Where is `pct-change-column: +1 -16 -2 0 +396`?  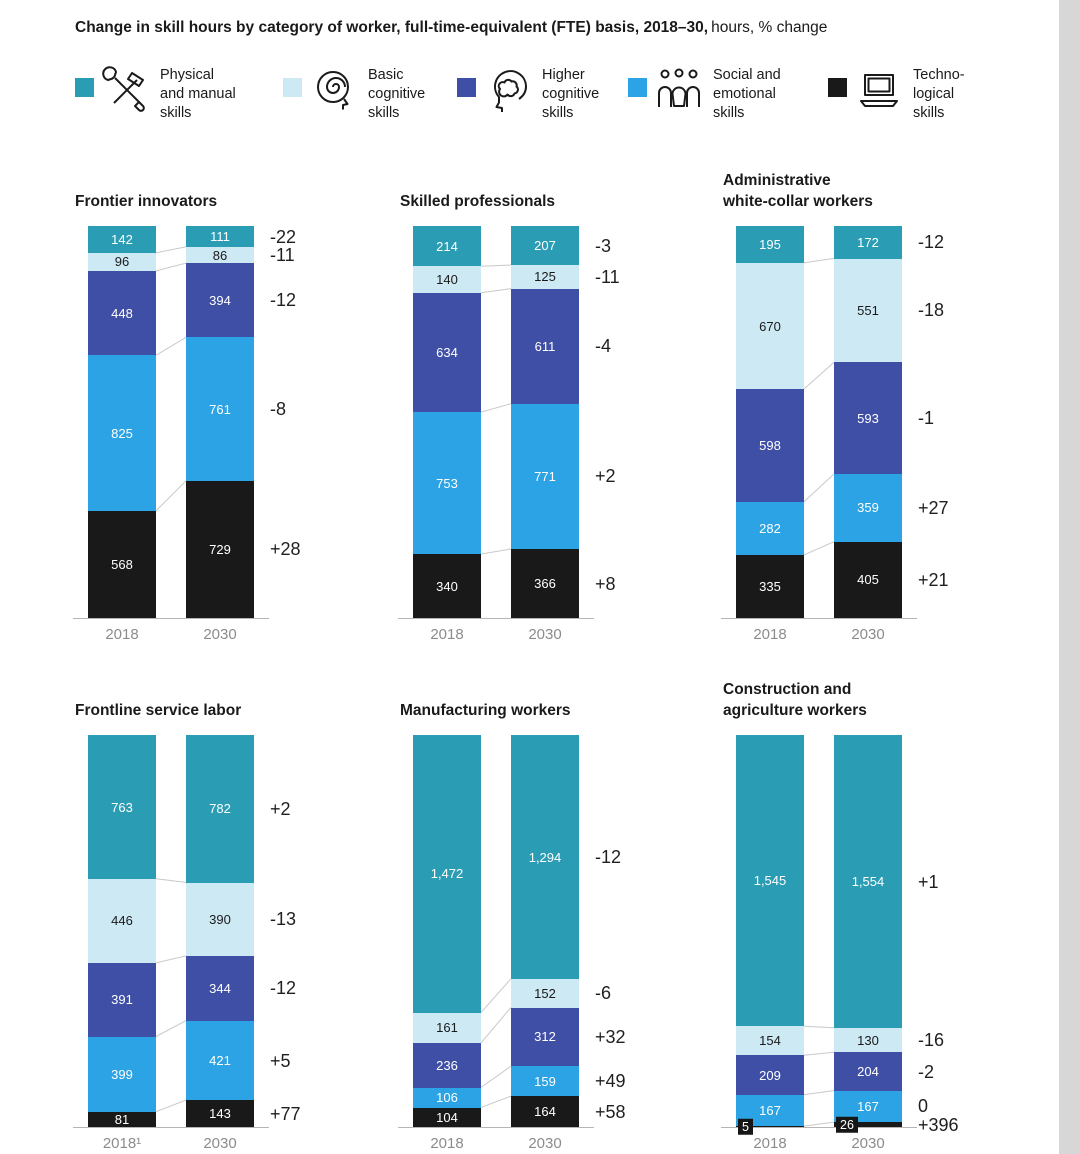
pct-change-column: +1 -16 -2 0 +396 is located at coordinates (965, 935).